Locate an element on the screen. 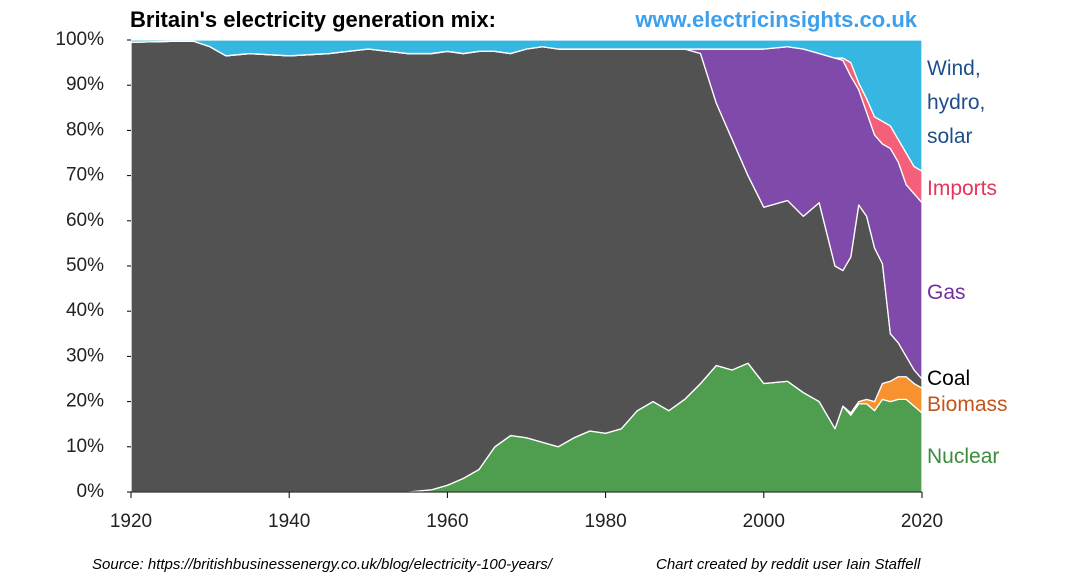 Image resolution: width=1068 pixels, height=580 pixels. y-tick-label: 70% is located at coordinates (85, 175).